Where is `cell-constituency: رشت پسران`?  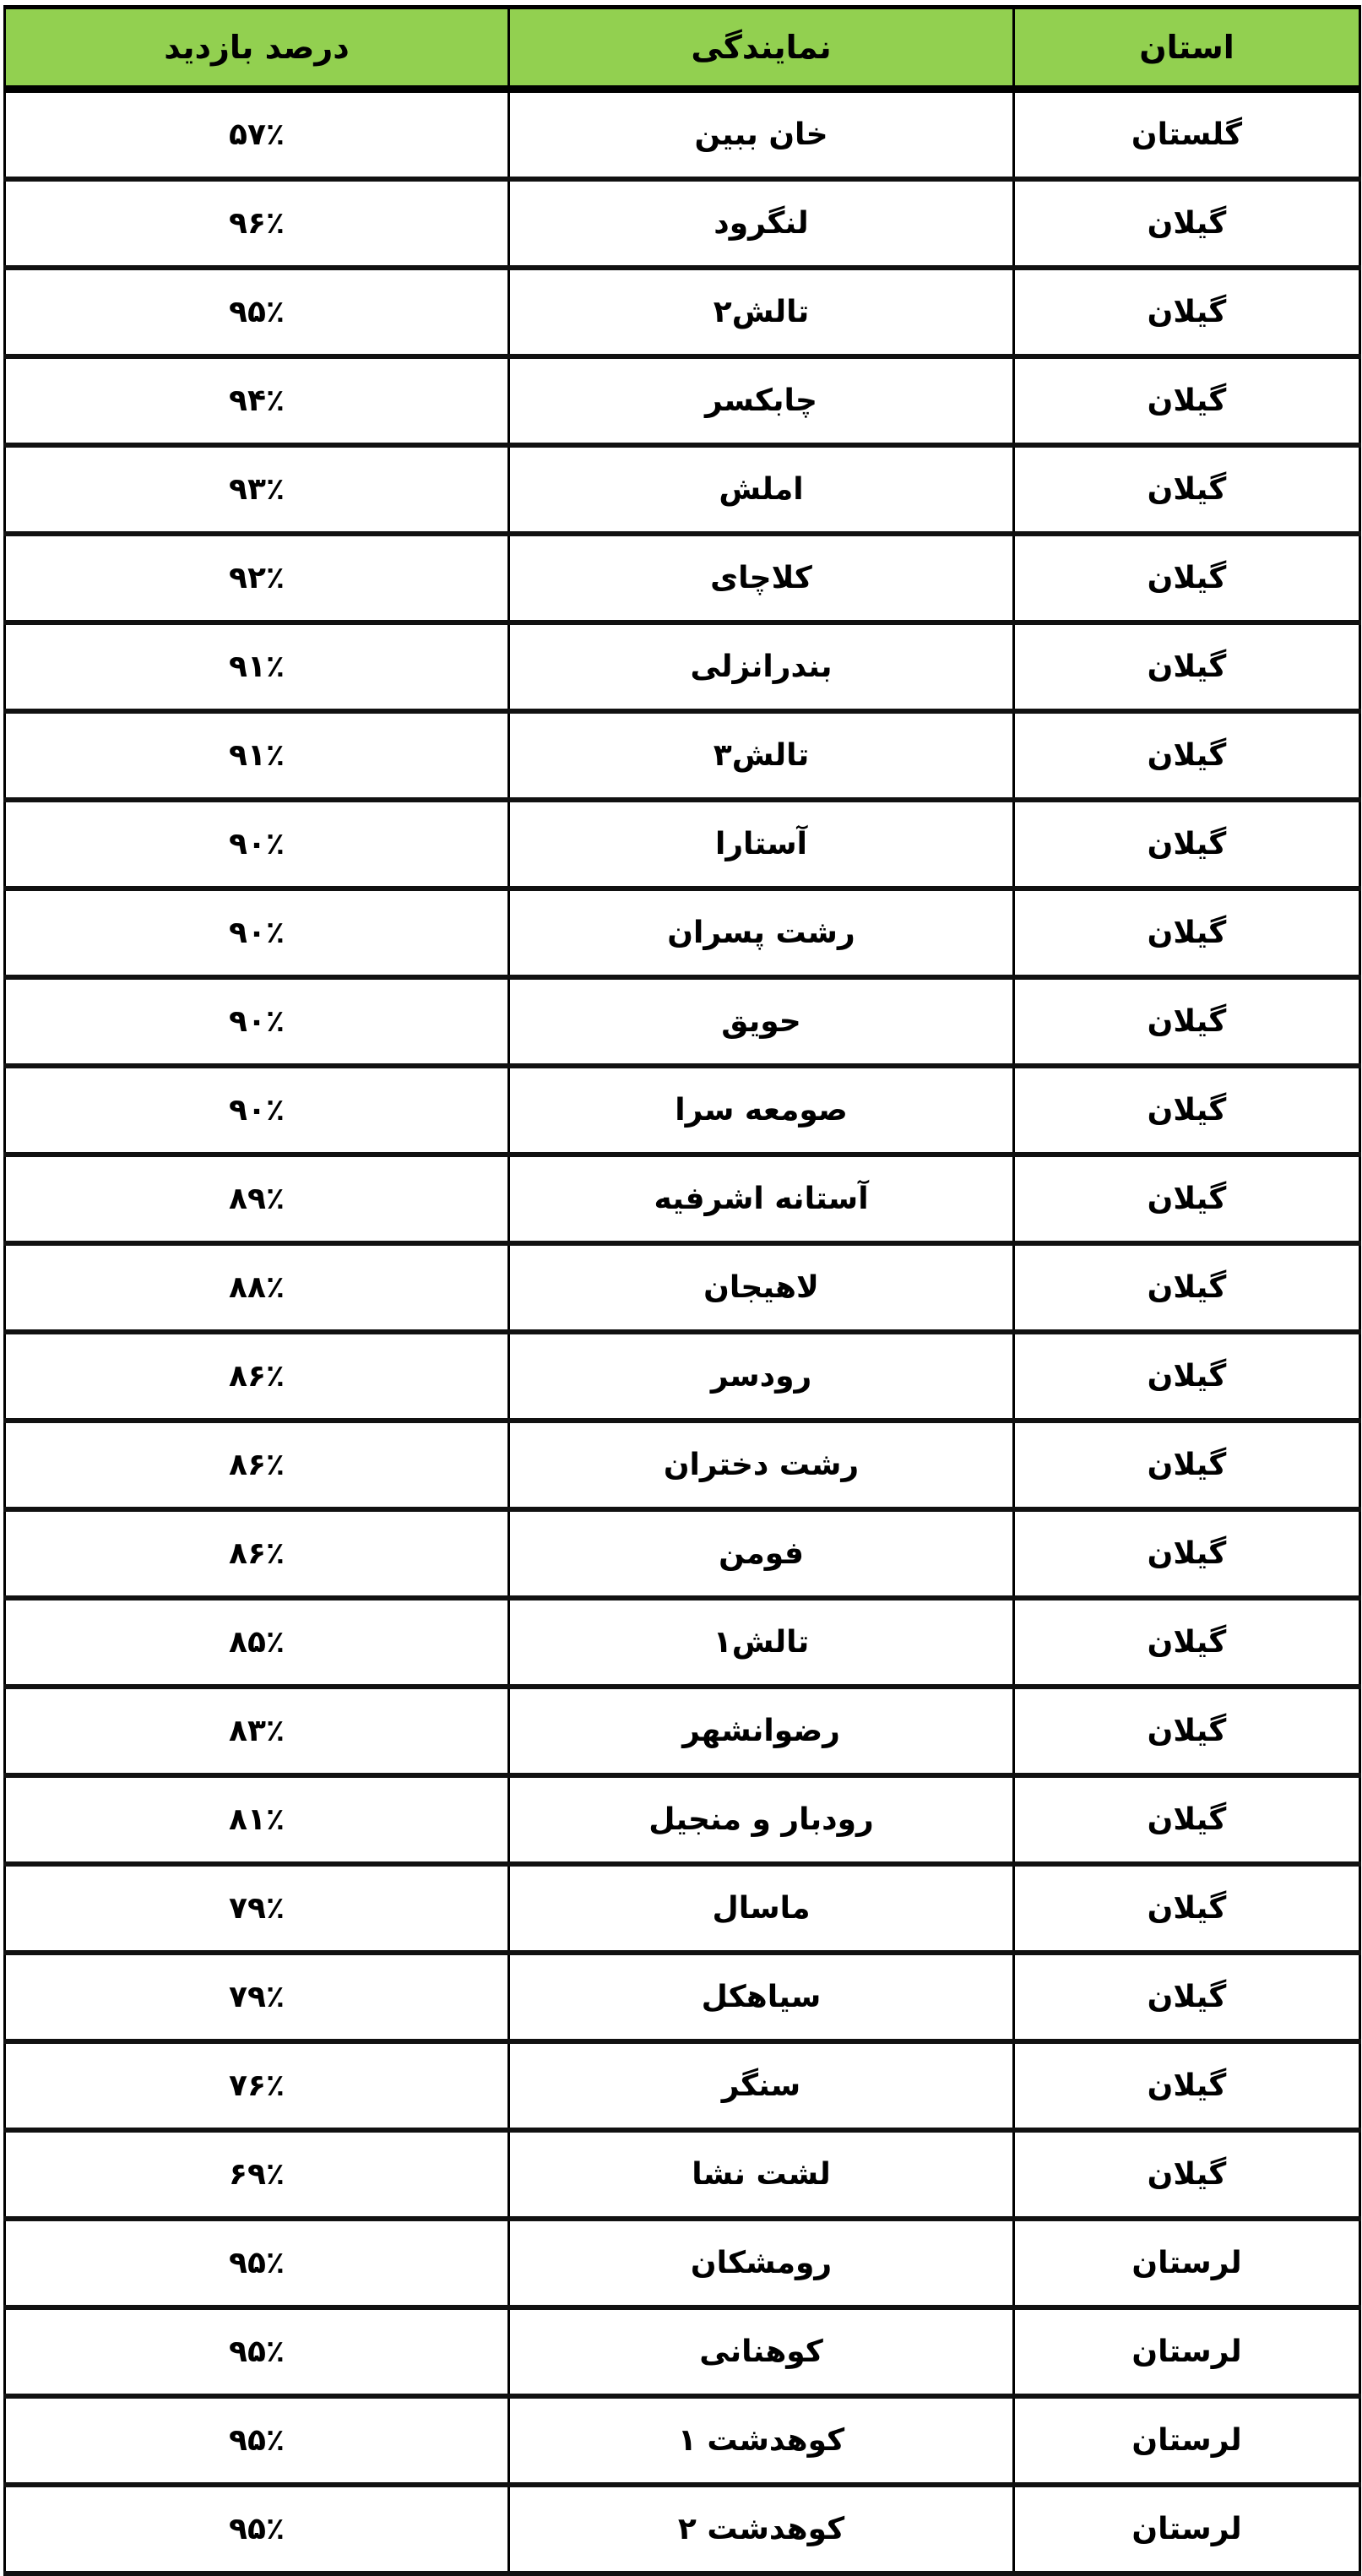 cell-constituency: رشت پسران is located at coordinates (761, 934).